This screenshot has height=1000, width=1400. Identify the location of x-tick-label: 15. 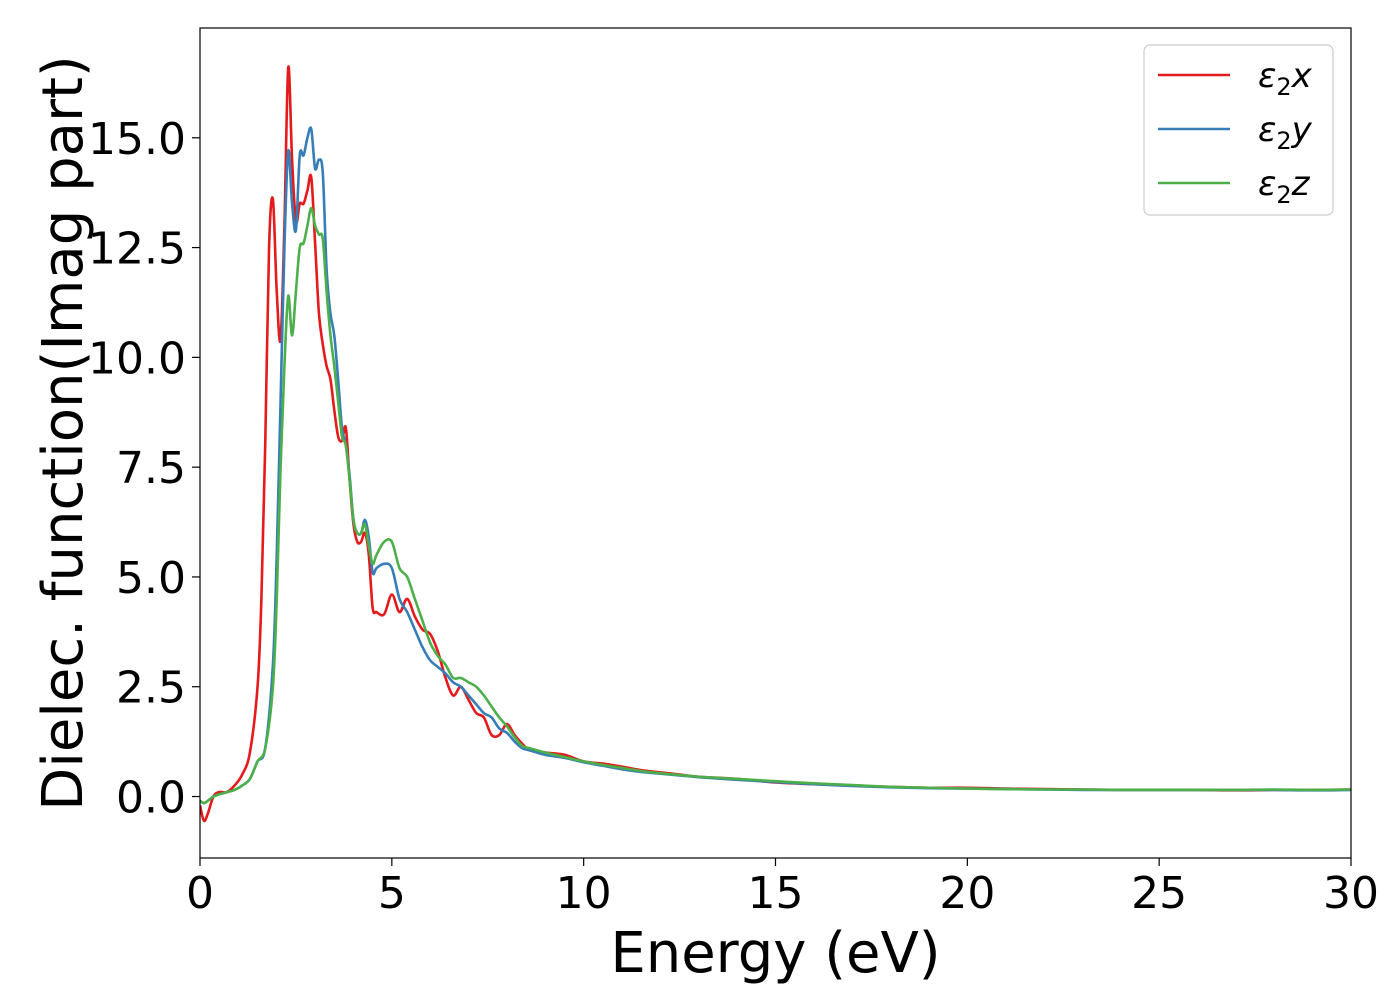
(776, 893).